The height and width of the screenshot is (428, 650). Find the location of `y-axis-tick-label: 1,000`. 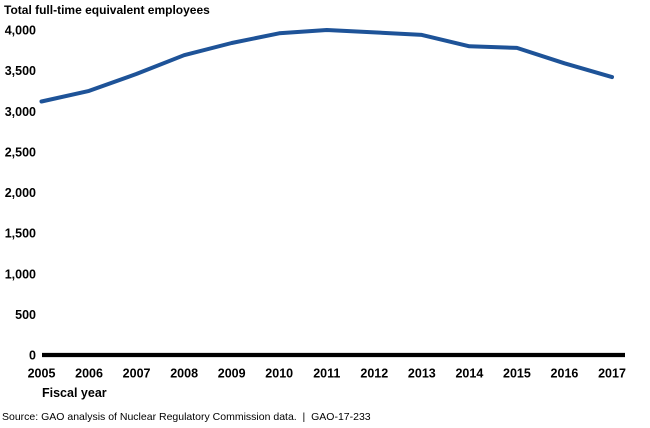

y-axis-tick-label: 1,000 is located at coordinates (20, 274).